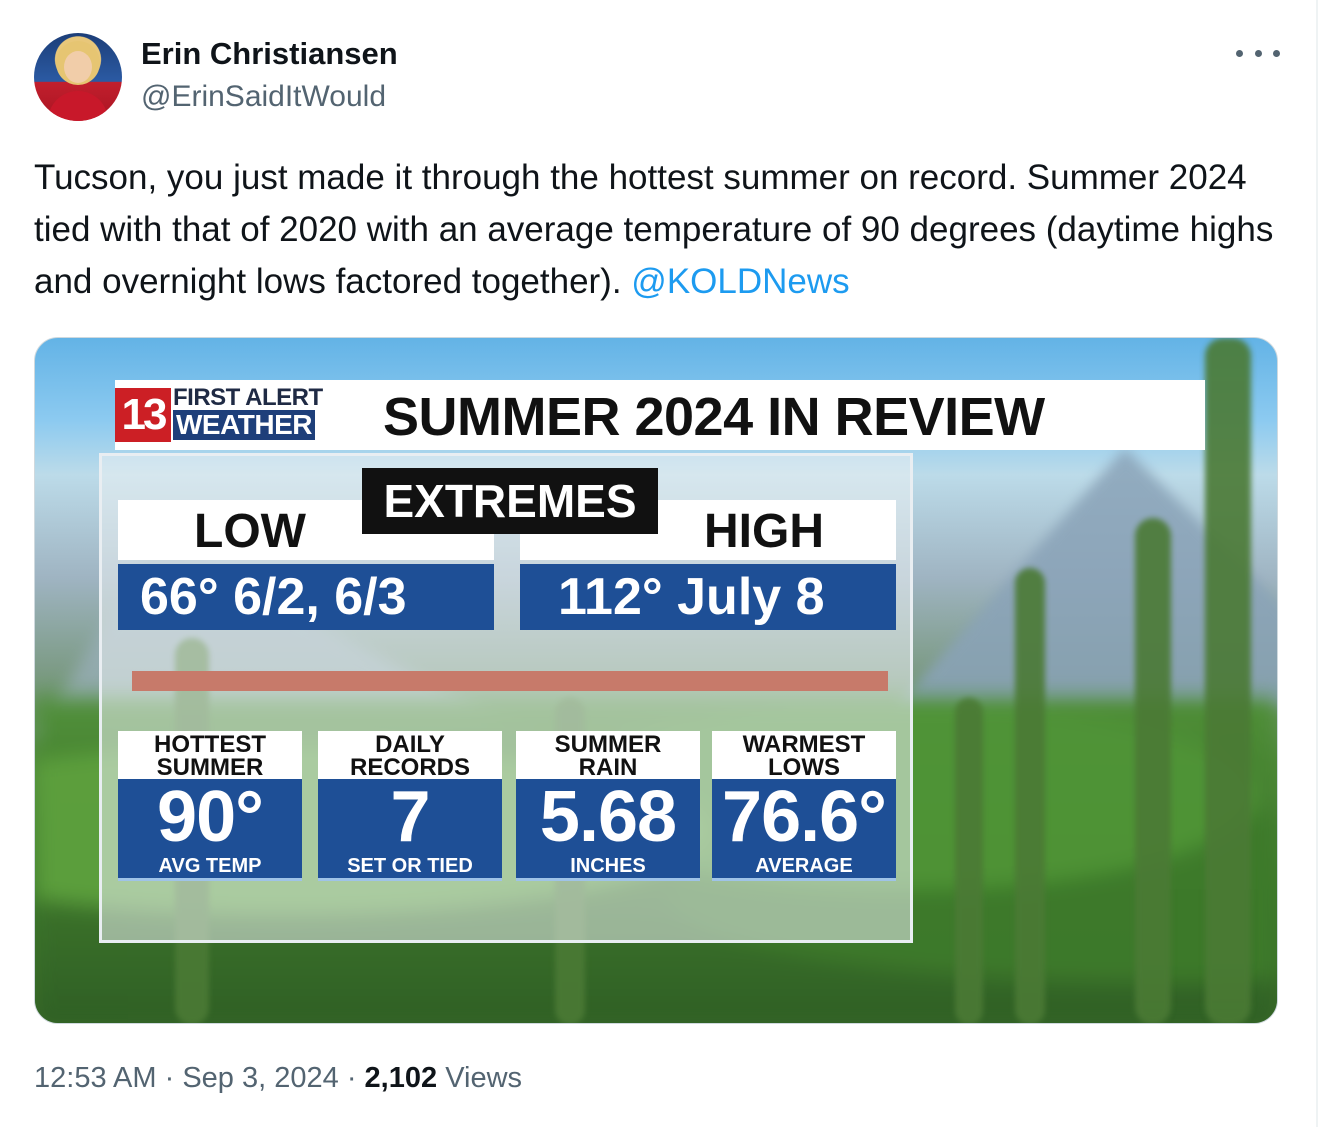  What do you see at coordinates (804, 767) in the screenshot?
I see `stat-header-line2: LOWS` at bounding box center [804, 767].